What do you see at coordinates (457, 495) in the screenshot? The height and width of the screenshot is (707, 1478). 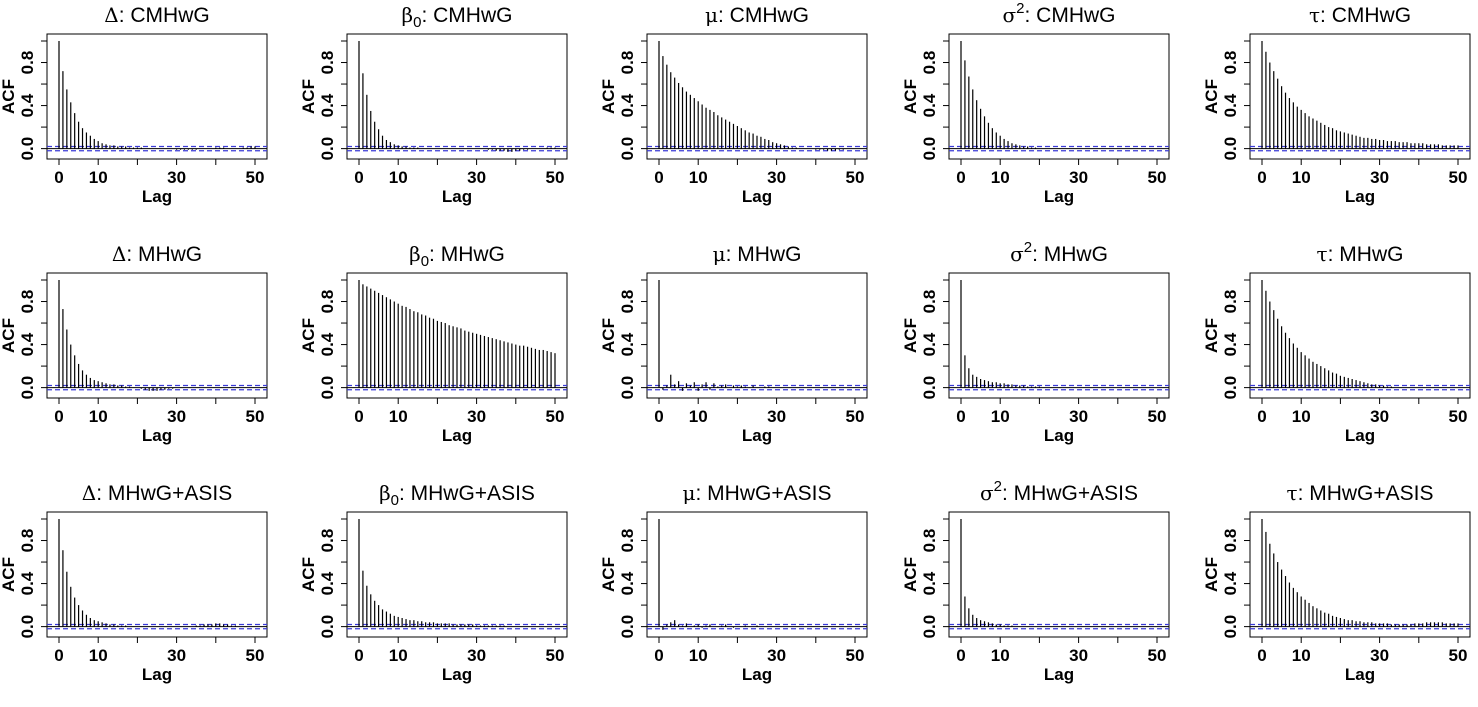 I see `panel-title: β0: MHwG+ASIS` at bounding box center [457, 495].